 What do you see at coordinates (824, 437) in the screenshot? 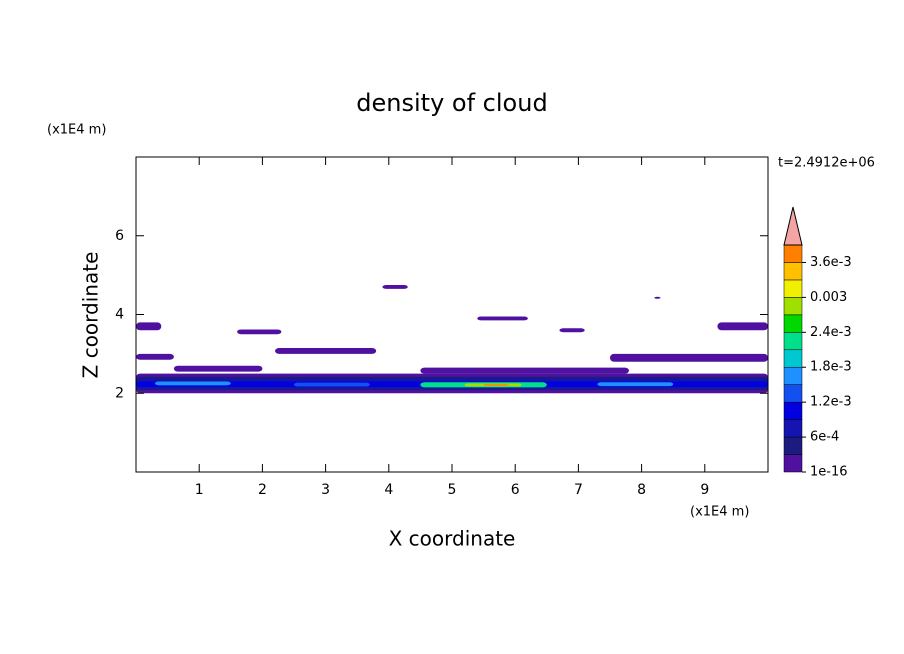
I see `colorbar-tick-label: 6e-4` at bounding box center [824, 437].